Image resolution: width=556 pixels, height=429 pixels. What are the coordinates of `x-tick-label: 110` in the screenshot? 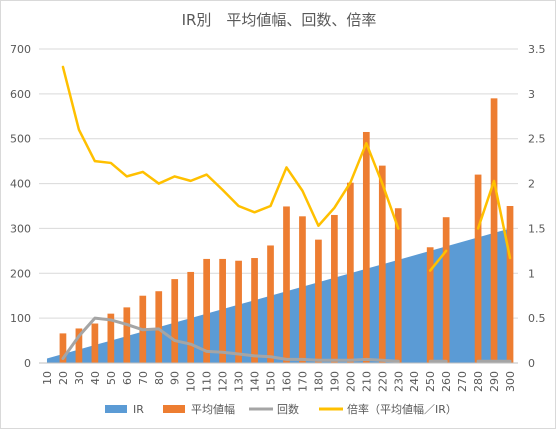 It's located at (207, 381).